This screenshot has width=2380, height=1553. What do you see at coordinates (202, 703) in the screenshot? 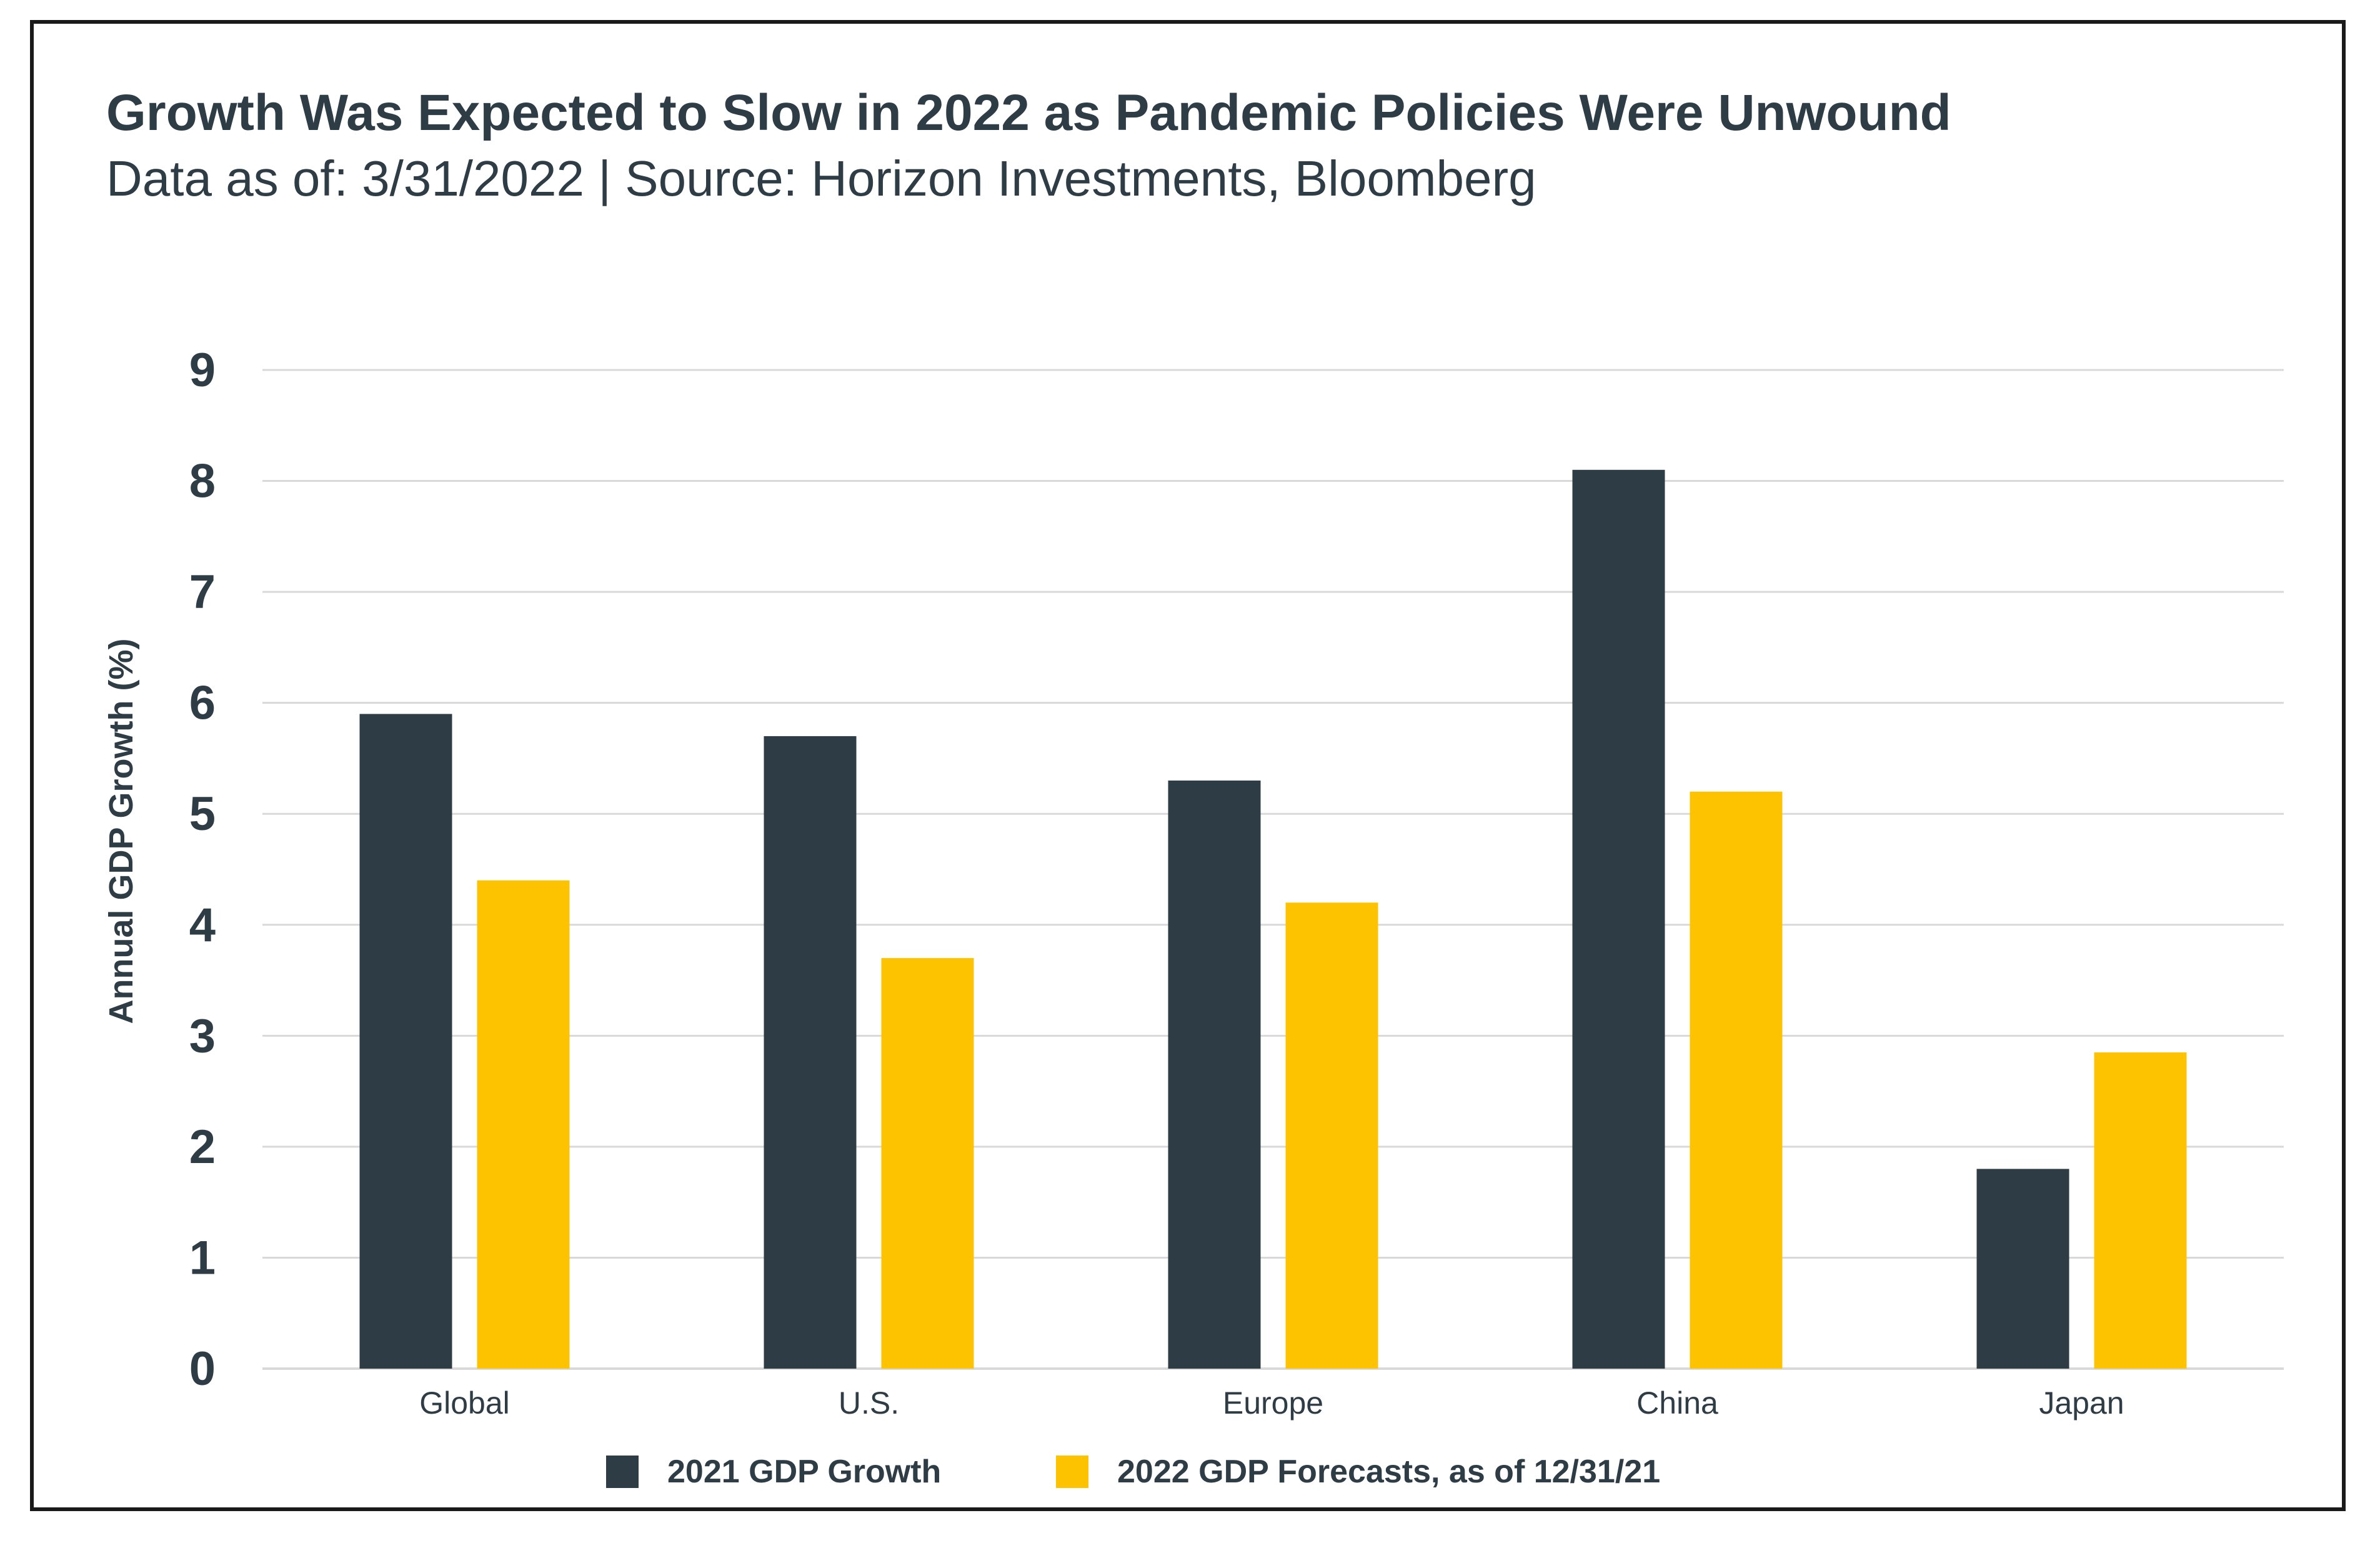
I see `y-tick-label: 6` at bounding box center [202, 703].